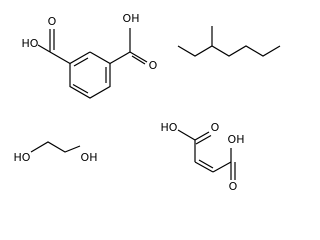  I want to click on molecule-methylheptane, so click(229, 41).